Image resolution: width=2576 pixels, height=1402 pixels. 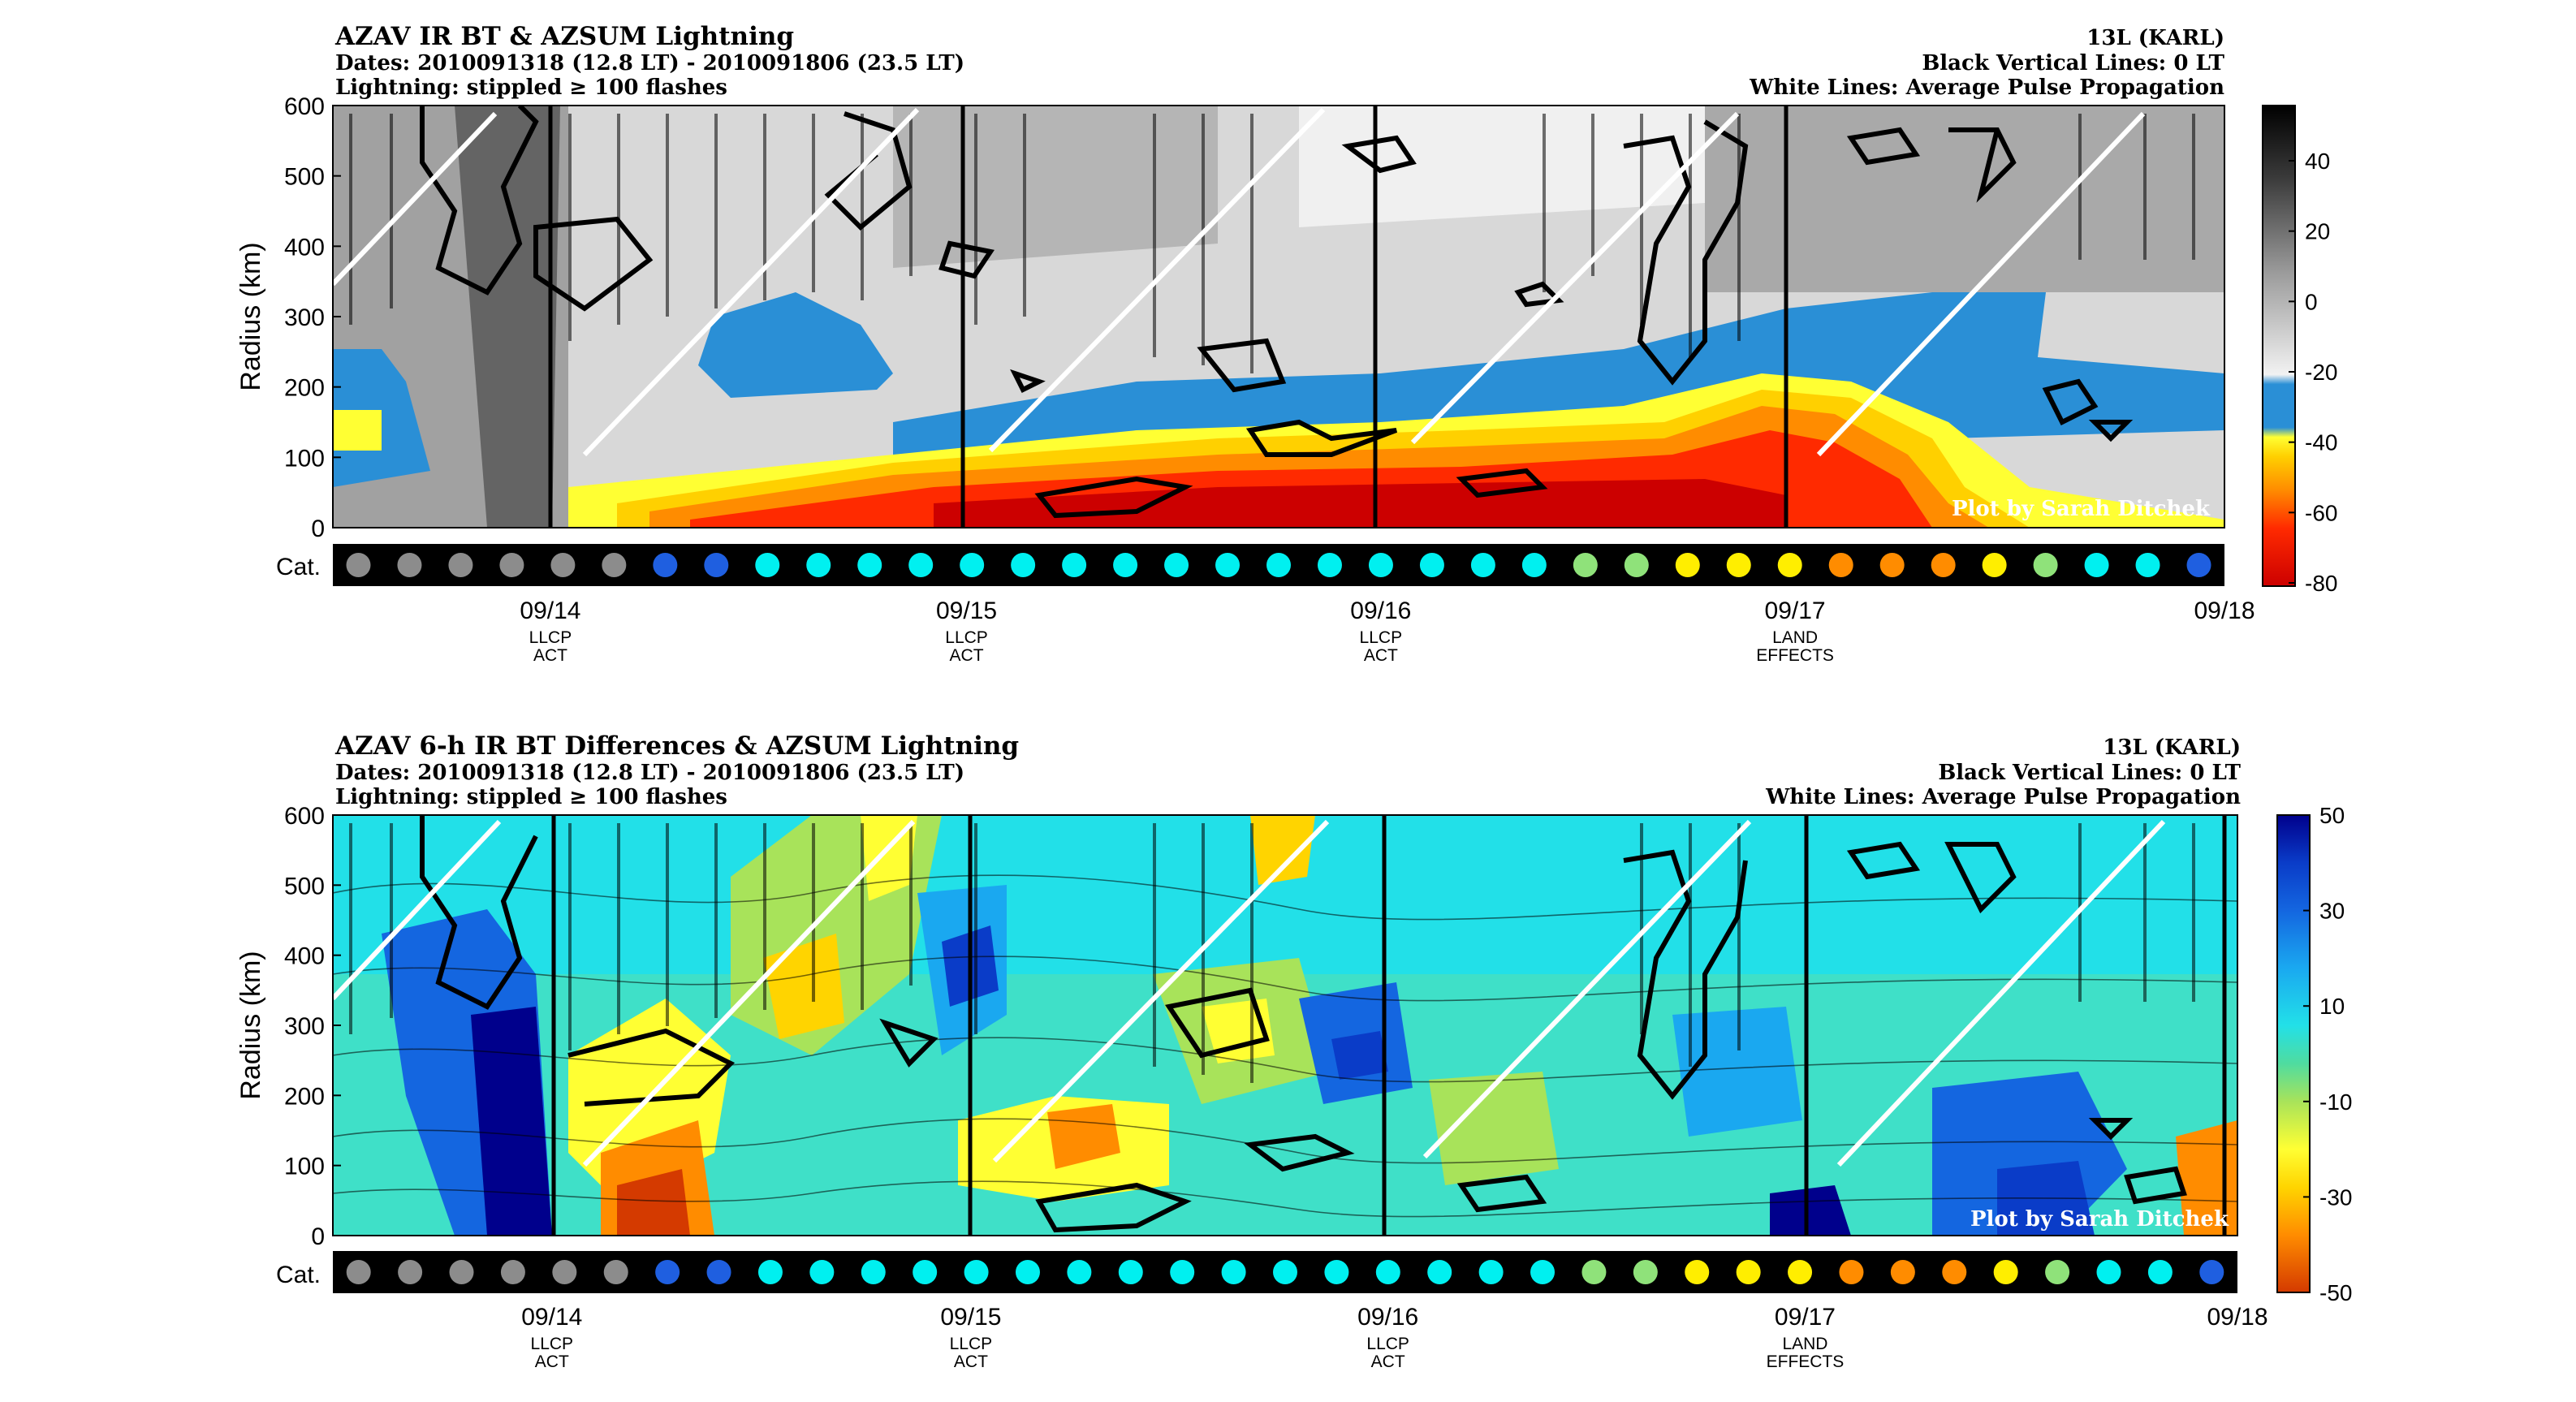 I want to click on colorbar-tick-label: 10, so click(x=2332, y=1006).